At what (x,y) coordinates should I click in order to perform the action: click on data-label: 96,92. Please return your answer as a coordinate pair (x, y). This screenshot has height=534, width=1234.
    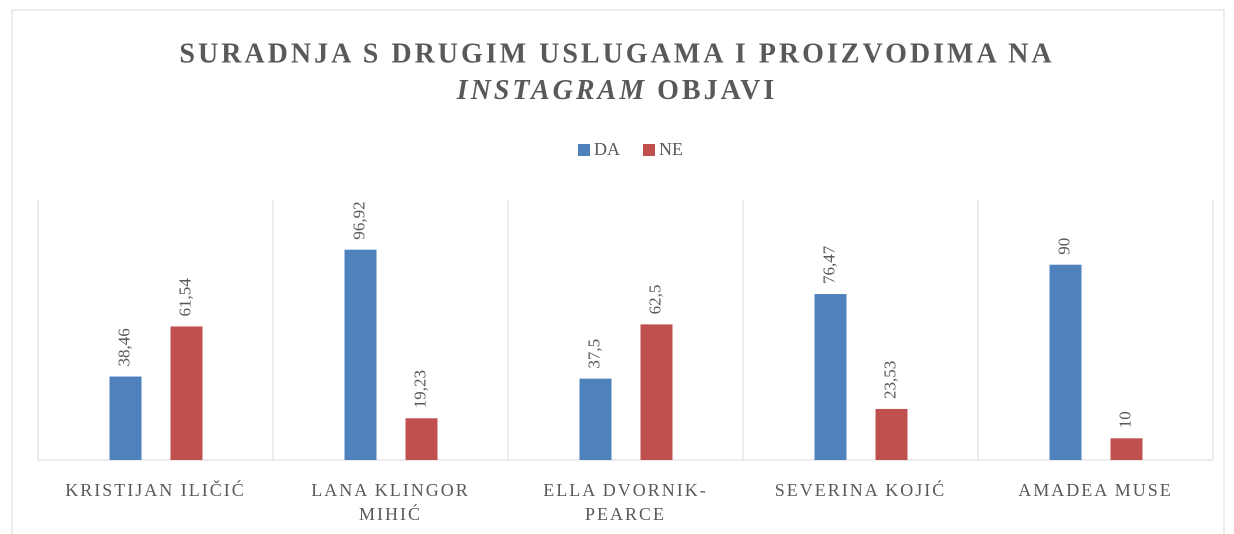
    Looking at the image, I should click on (358, 220).